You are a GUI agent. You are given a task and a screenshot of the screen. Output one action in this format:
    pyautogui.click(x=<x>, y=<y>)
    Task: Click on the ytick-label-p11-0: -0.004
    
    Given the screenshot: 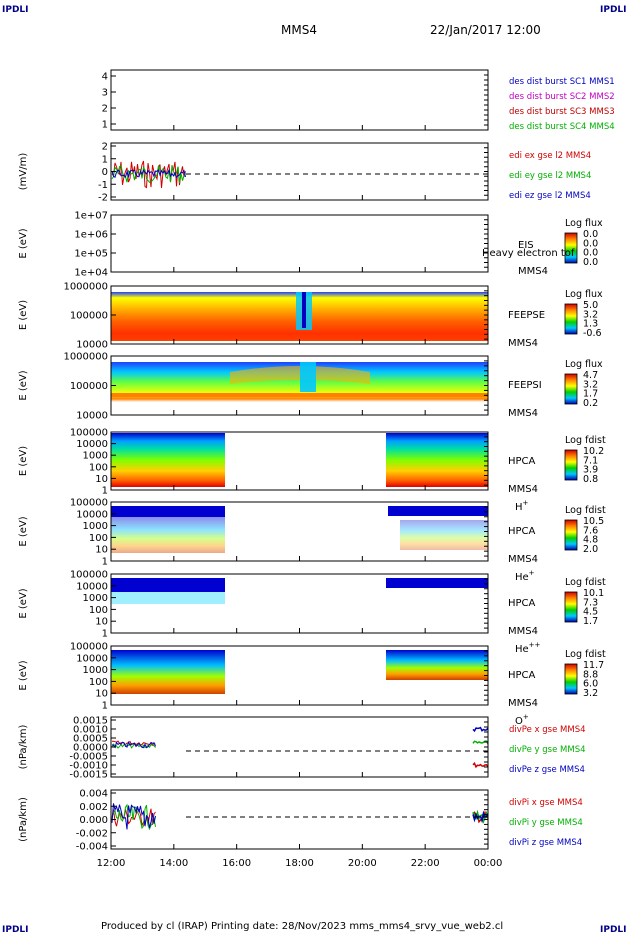 What is the action you would take?
    pyautogui.click(x=92, y=847)
    